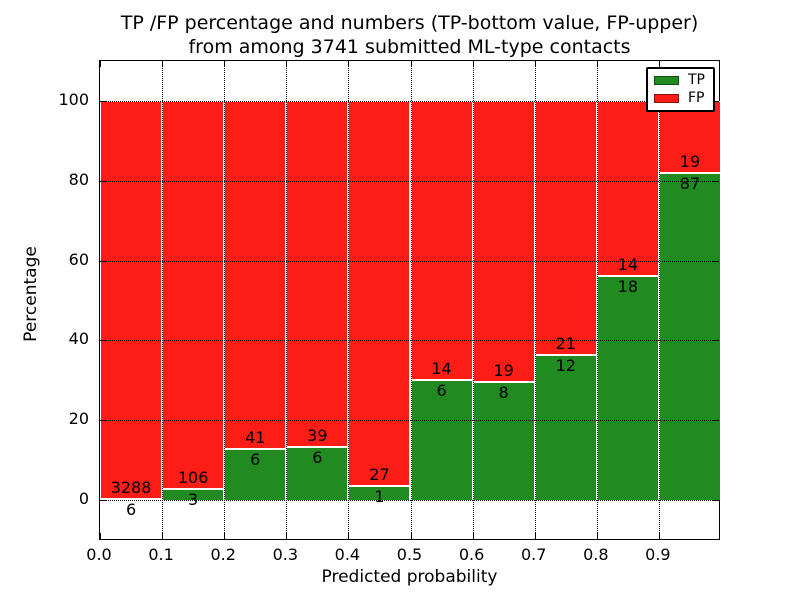 This screenshot has width=800, height=600. Describe the element at coordinates (99, 554) in the screenshot. I see `x-tick-label: 0.0` at that location.